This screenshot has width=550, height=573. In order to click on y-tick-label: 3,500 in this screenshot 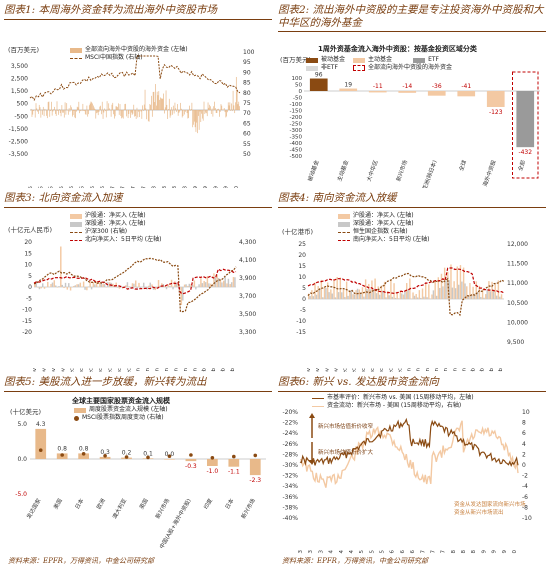, I will do `click(247, 314)`.